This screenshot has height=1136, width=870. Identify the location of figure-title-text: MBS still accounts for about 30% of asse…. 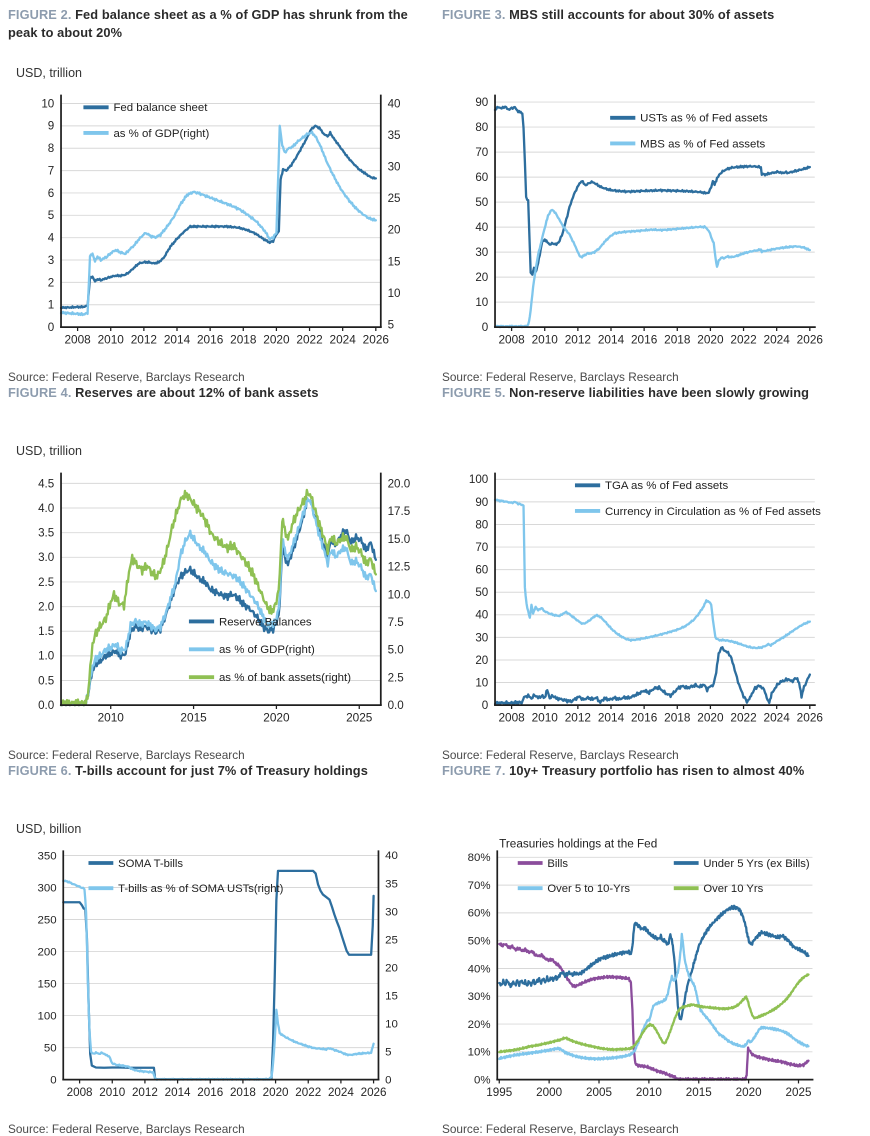
(642, 14).